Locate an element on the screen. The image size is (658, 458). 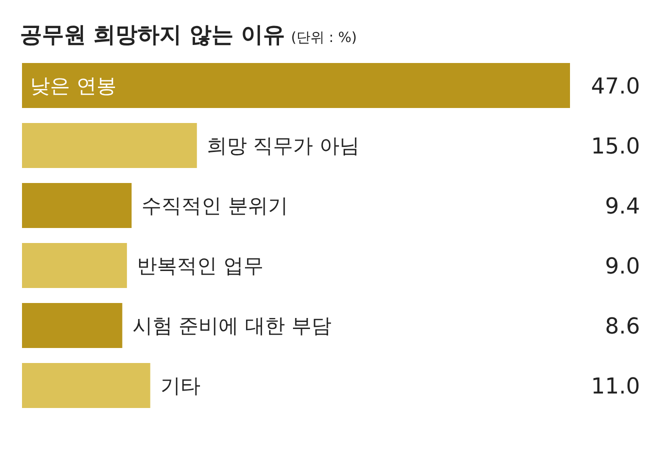
y-tick-label: 수직적인 분위기 is located at coordinates (215, 206).